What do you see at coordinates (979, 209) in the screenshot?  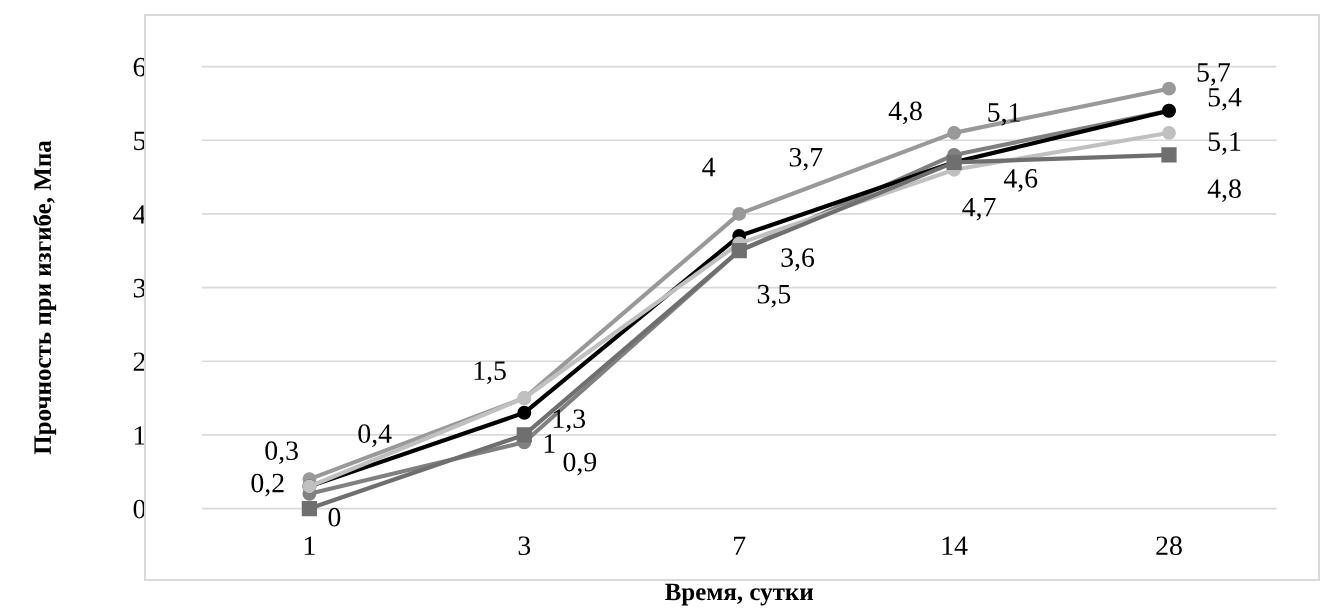 I see `data-label: 4,7` at bounding box center [979, 209].